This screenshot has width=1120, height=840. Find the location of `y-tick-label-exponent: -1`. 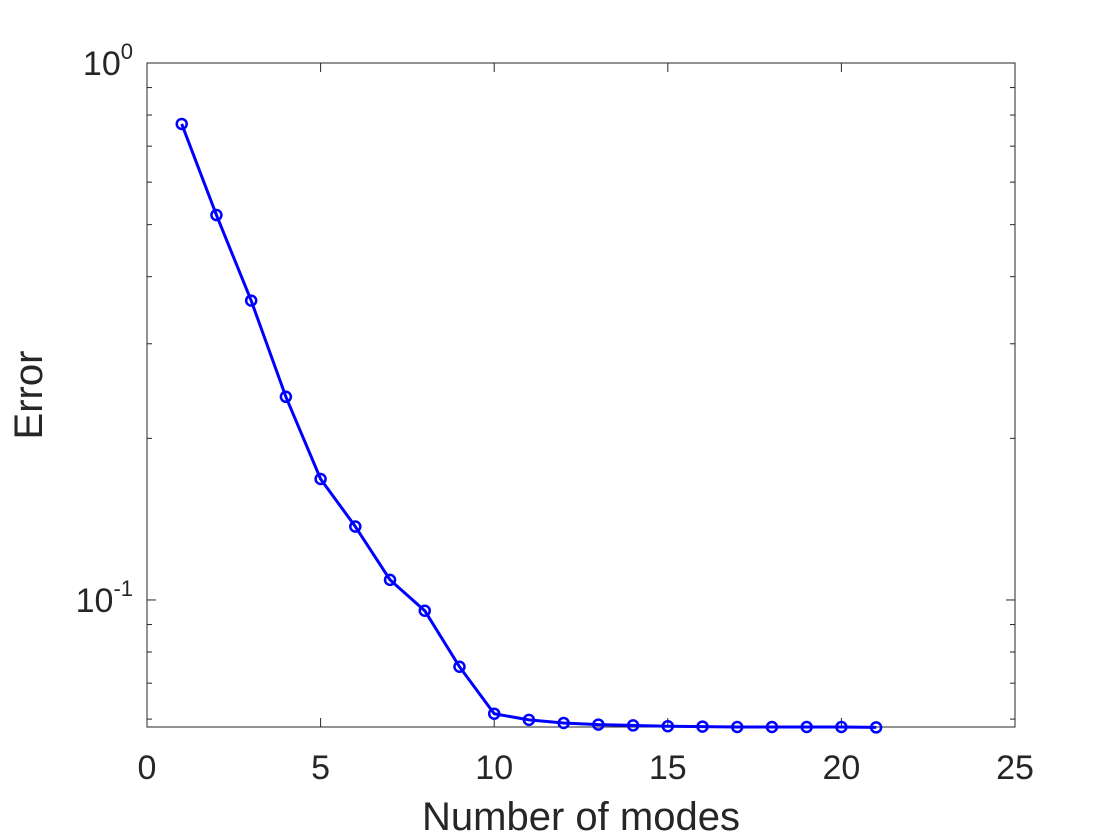

y-tick-label-exponent: -1 is located at coordinates (123, 588).